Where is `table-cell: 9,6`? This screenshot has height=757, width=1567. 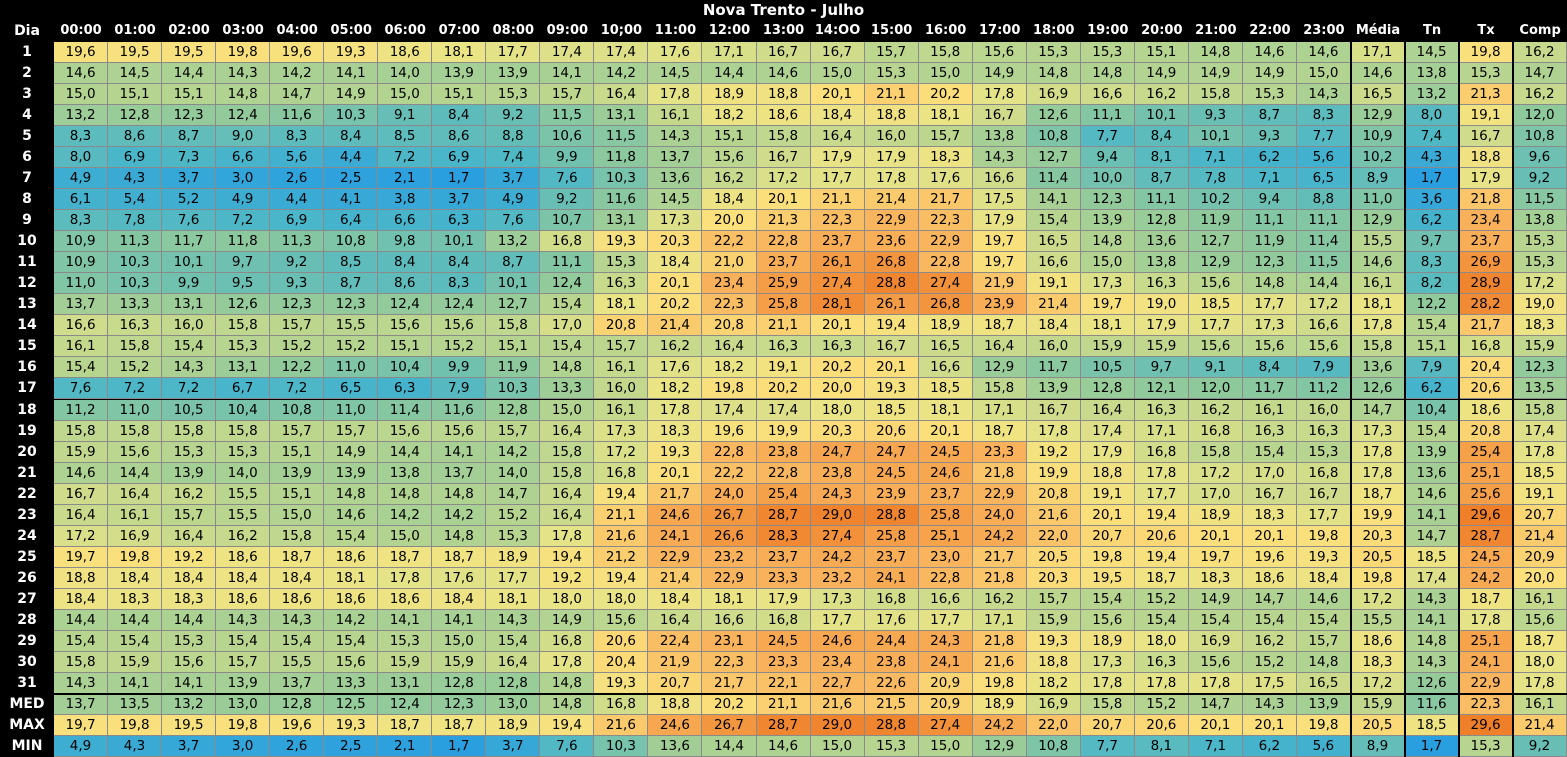 table-cell: 9,6 is located at coordinates (1540, 158).